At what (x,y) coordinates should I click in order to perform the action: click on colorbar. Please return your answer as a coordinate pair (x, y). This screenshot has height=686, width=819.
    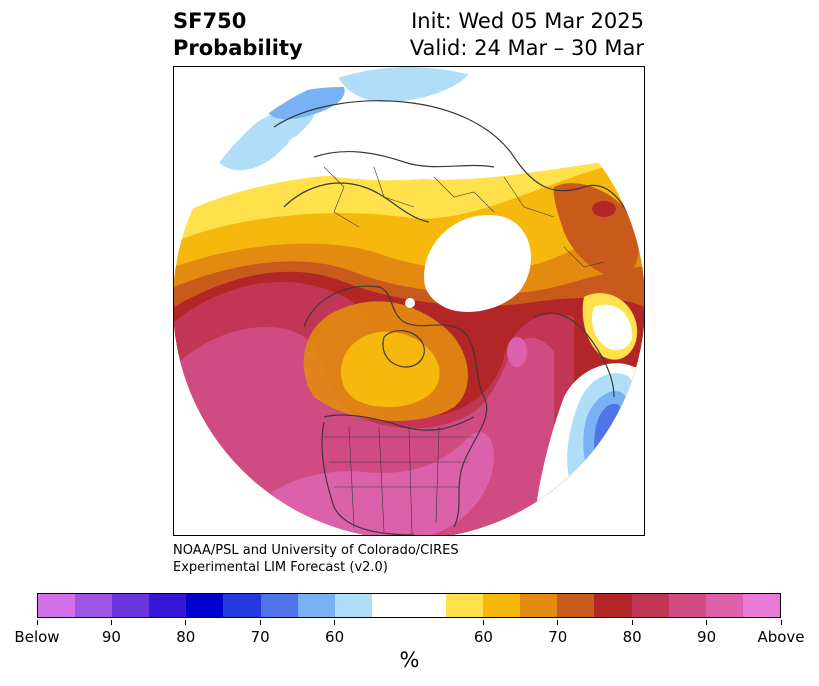
    Looking at the image, I should click on (409, 605).